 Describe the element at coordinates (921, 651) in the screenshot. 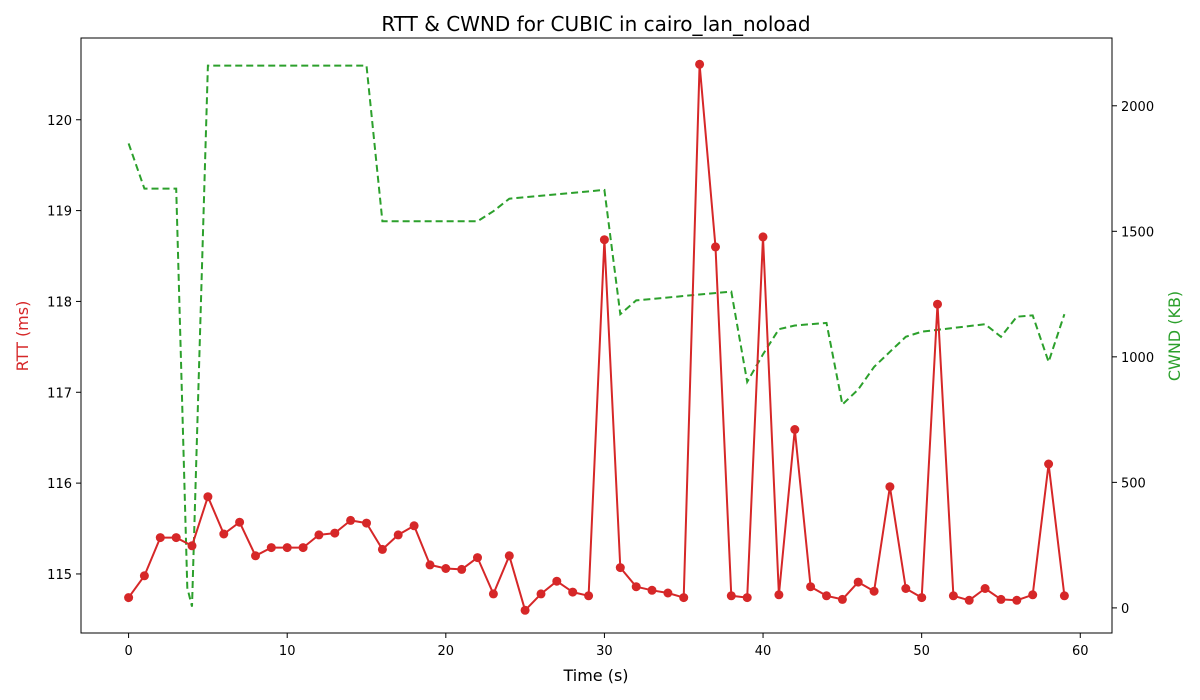

I see `x-tick-label: 50` at that location.